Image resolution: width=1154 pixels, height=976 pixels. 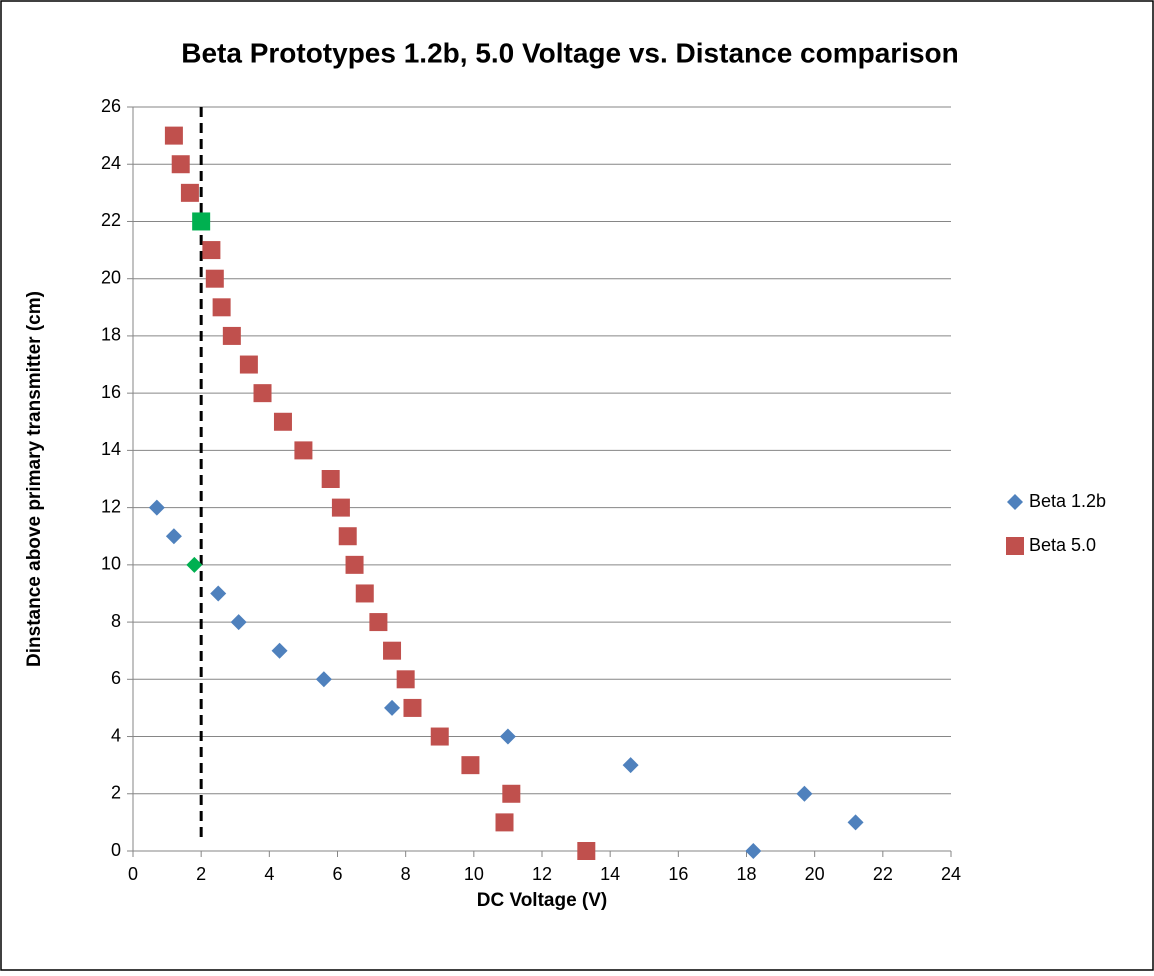 I want to click on x-axis-label: DC Voltage (V), so click(x=542, y=900).